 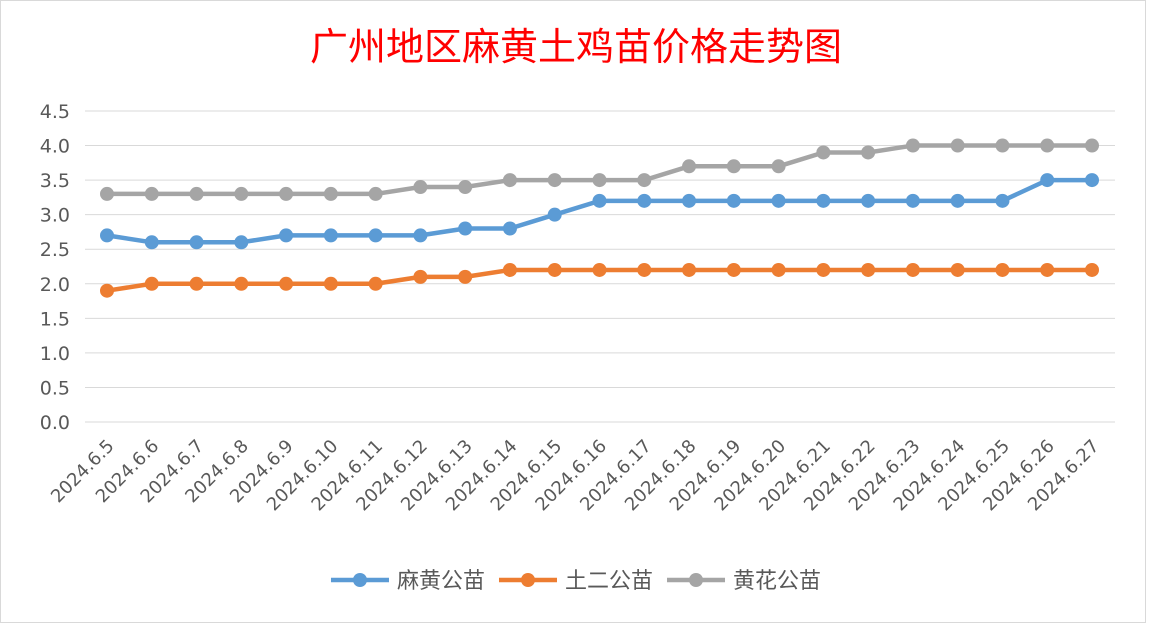 I want to click on y-tick-label: 4.5, so click(x=55, y=112).